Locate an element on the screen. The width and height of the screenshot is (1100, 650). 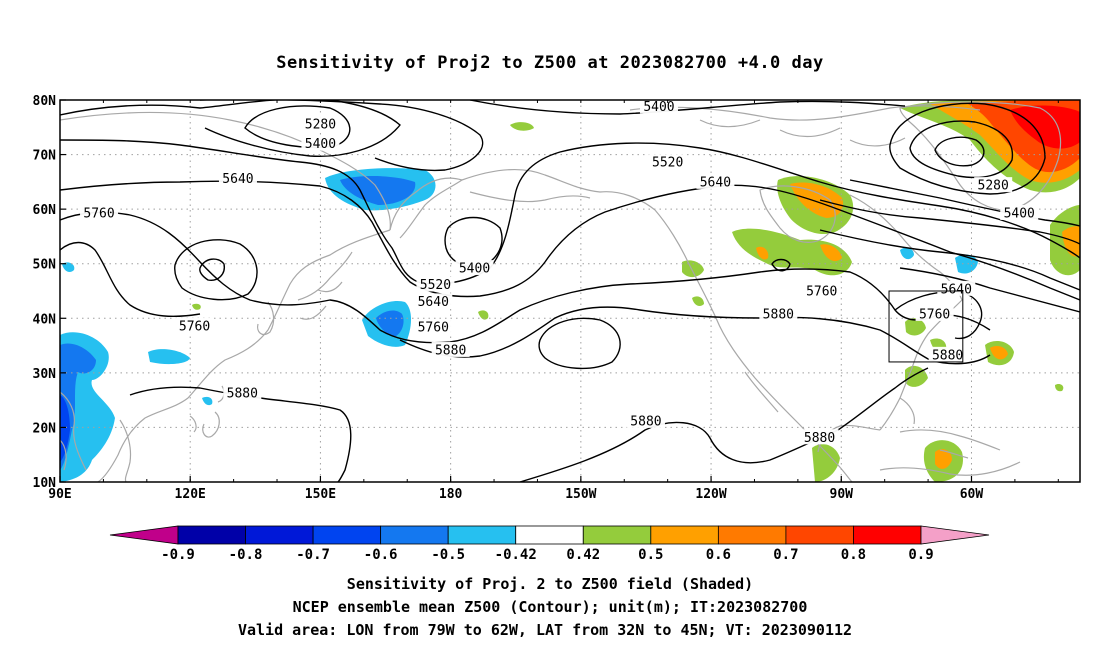
contour-low-arctic-outer is located at coordinates (967, 148).